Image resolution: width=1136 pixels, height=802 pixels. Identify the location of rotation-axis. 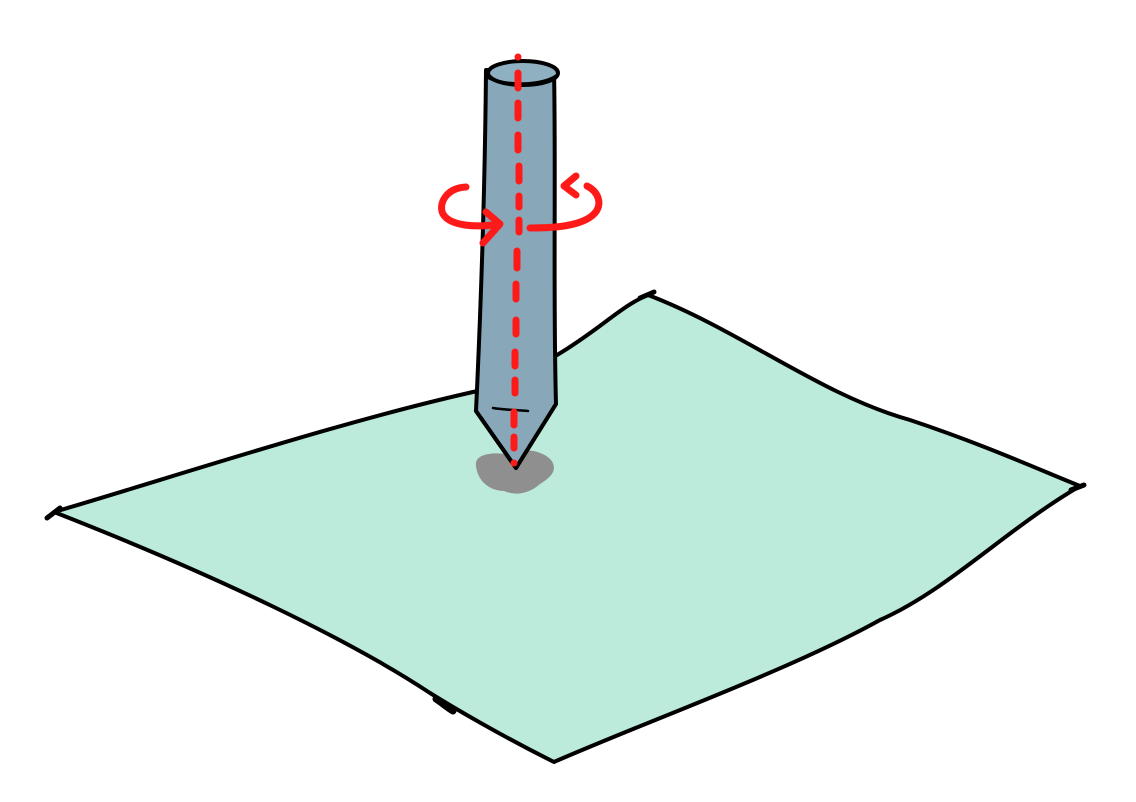
(516, 260).